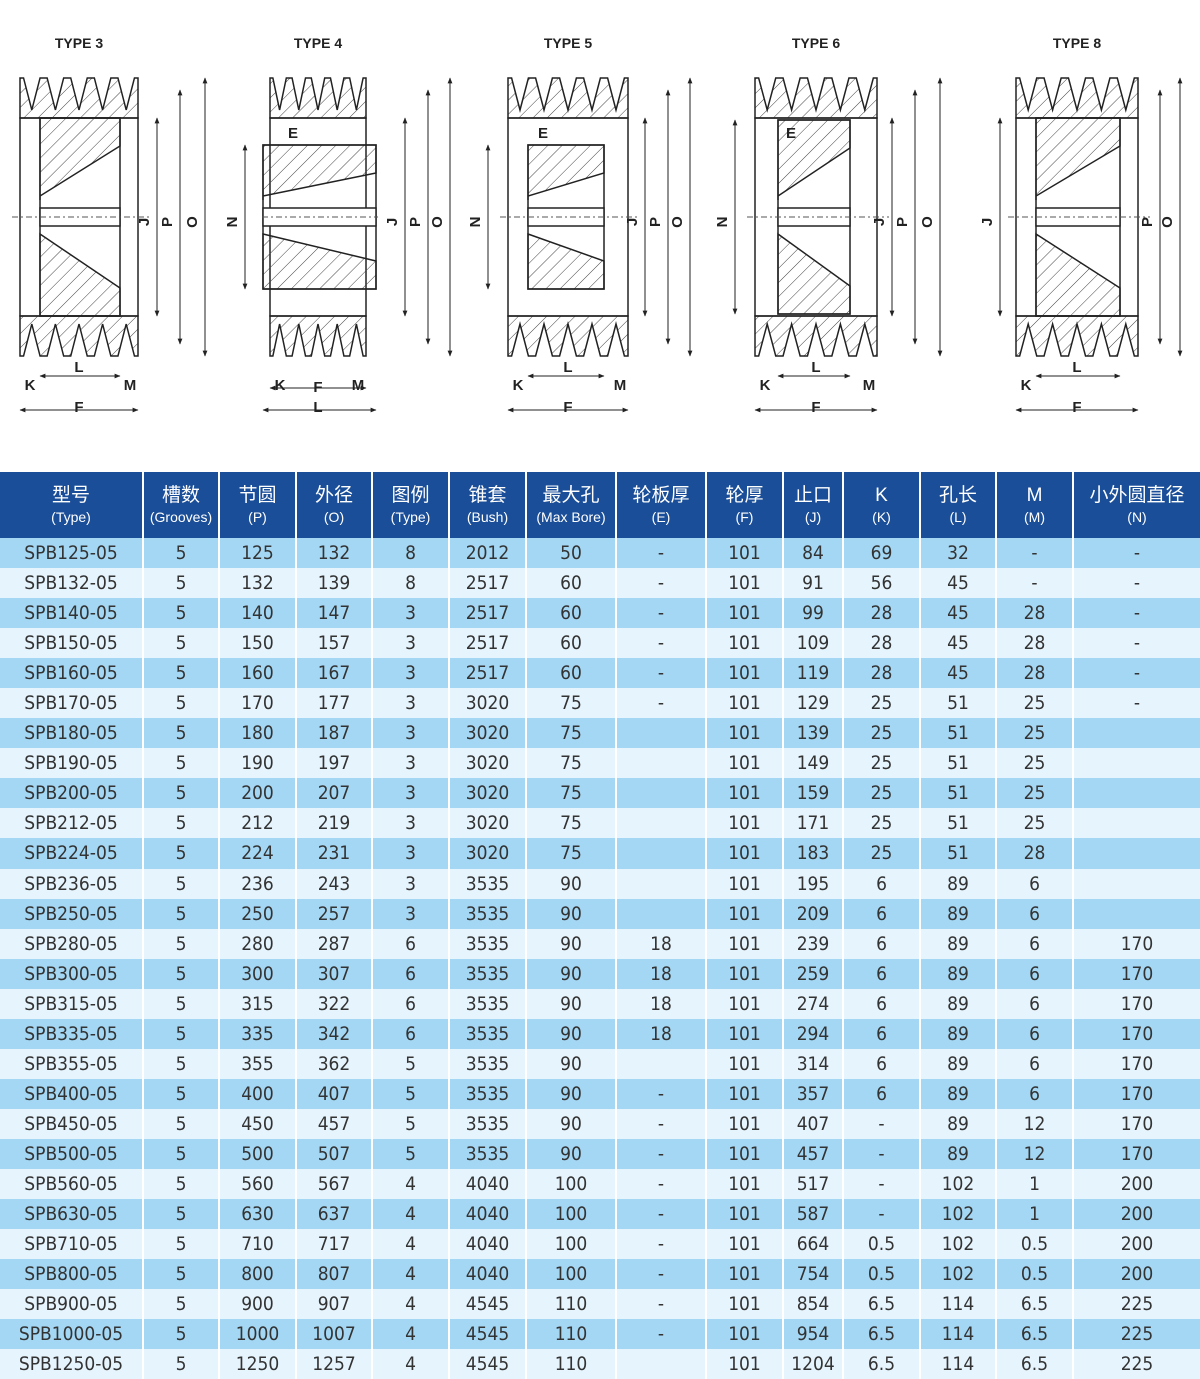  What do you see at coordinates (71, 517) in the screenshot?
I see `column-header-en: (Type)` at bounding box center [71, 517].